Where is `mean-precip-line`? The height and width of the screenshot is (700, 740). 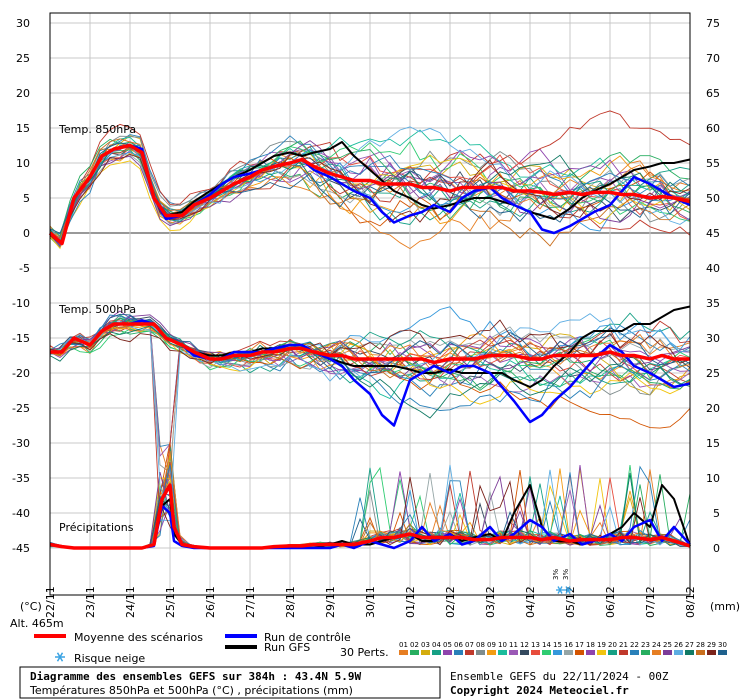
mean-precip-line is located at coordinates (370, 516).